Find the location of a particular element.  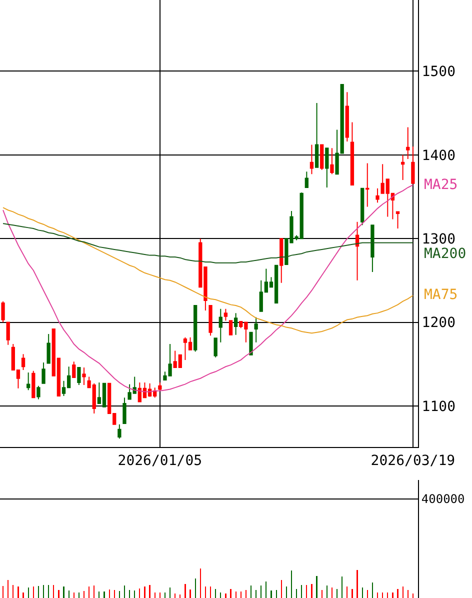

line-series is located at coordinates (208, 243).